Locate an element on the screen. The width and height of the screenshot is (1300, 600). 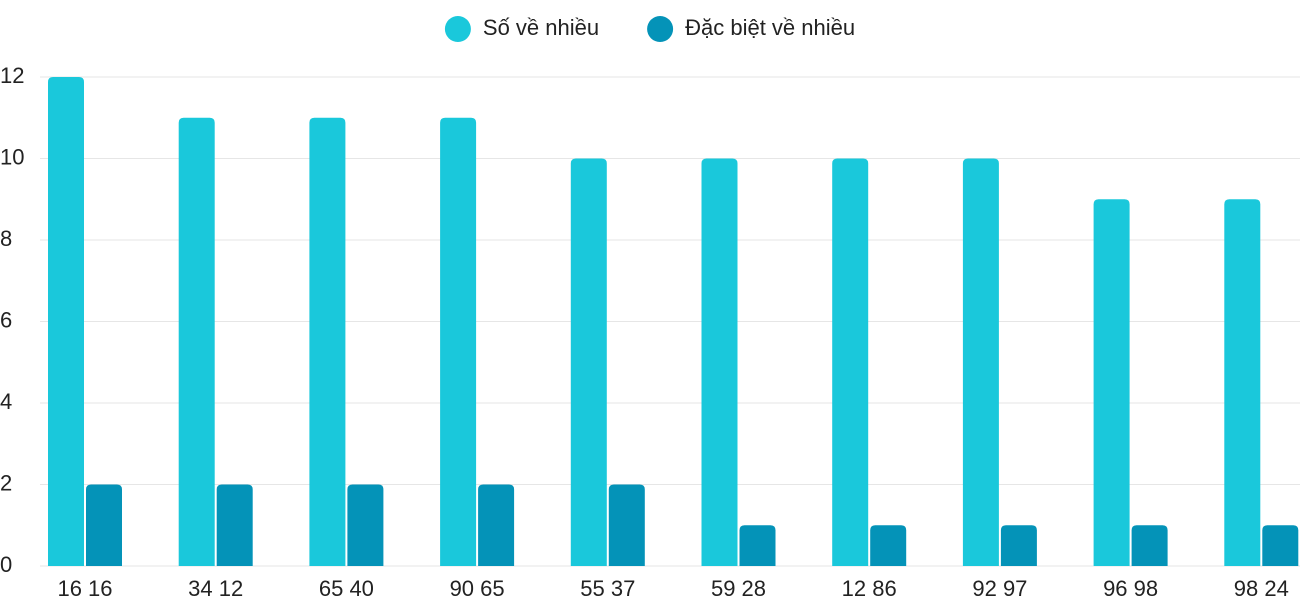
y-tick-label: 4 is located at coordinates (6, 401).